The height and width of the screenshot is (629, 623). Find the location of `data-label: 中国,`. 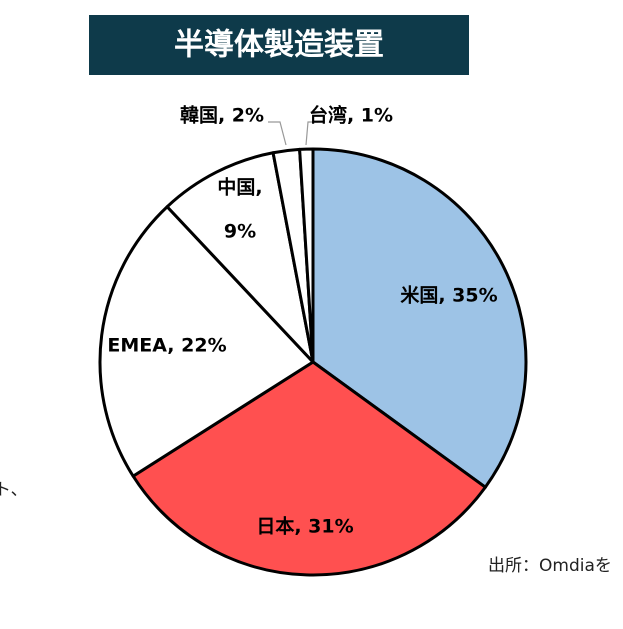

data-label: 中国, is located at coordinates (239, 187).